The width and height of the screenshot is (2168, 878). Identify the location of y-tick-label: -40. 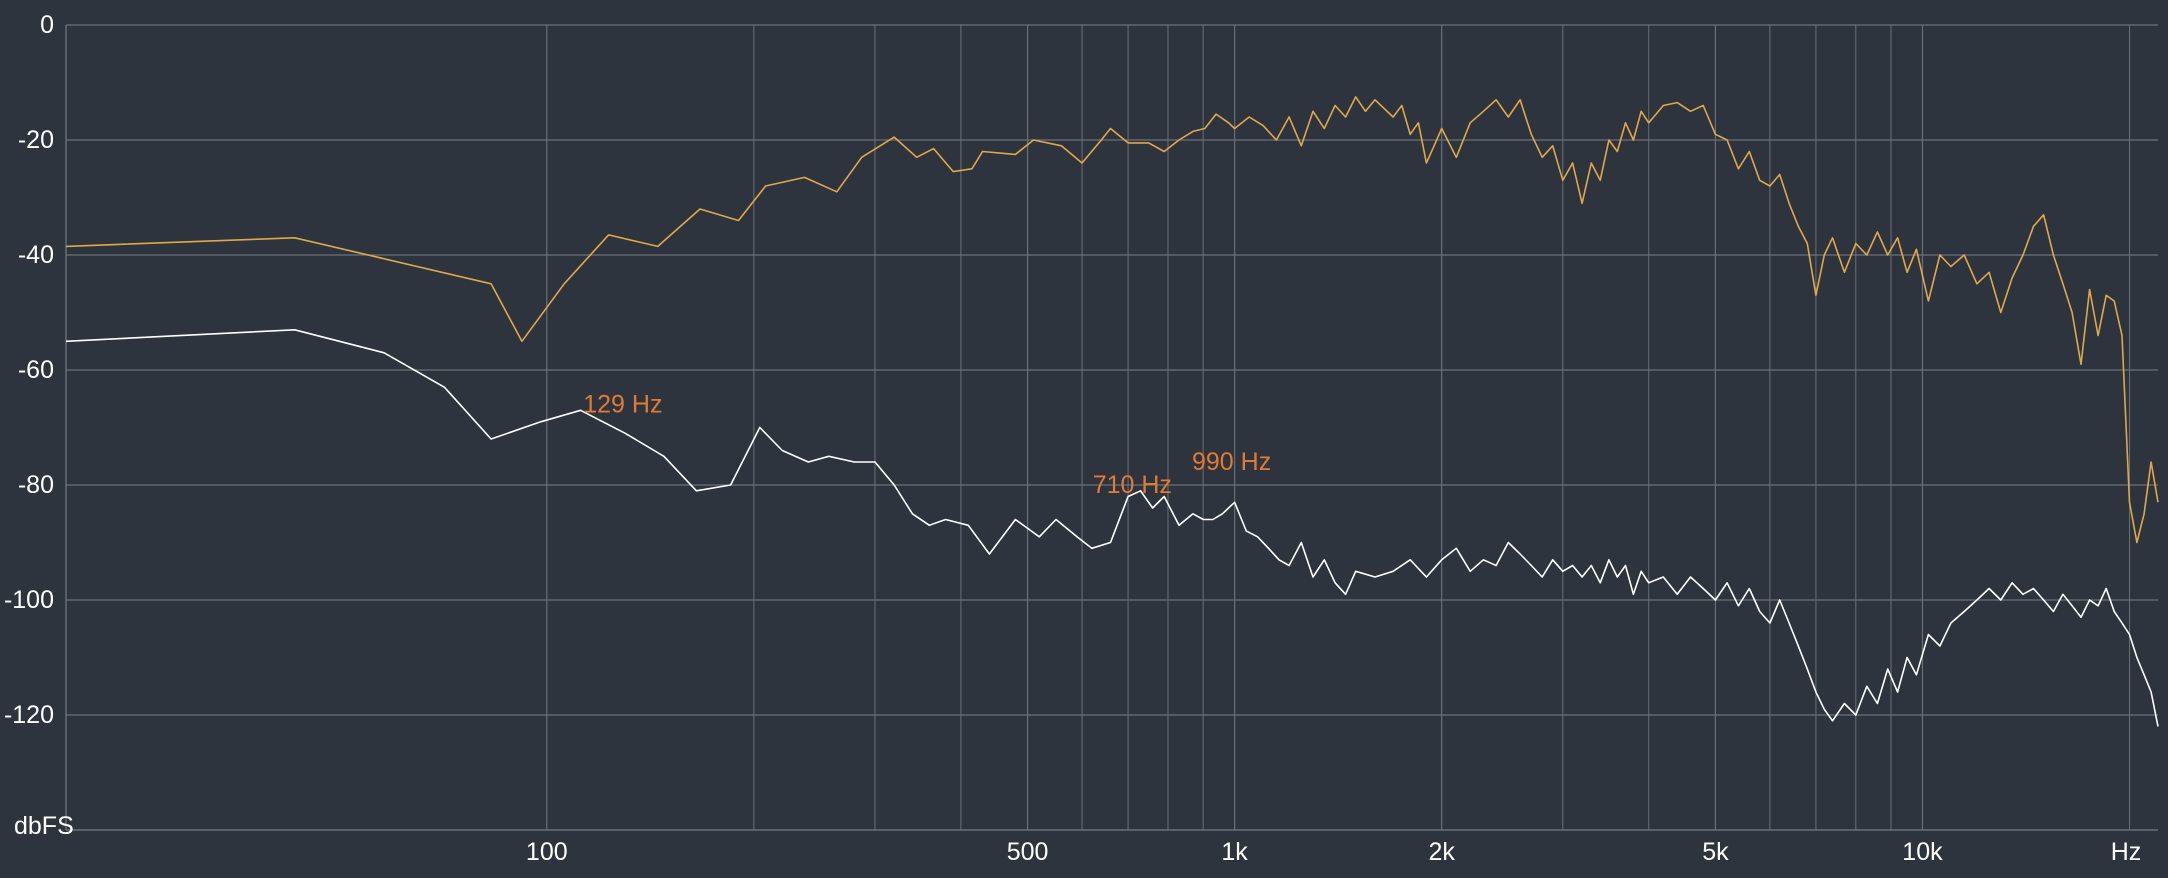
(36, 255).